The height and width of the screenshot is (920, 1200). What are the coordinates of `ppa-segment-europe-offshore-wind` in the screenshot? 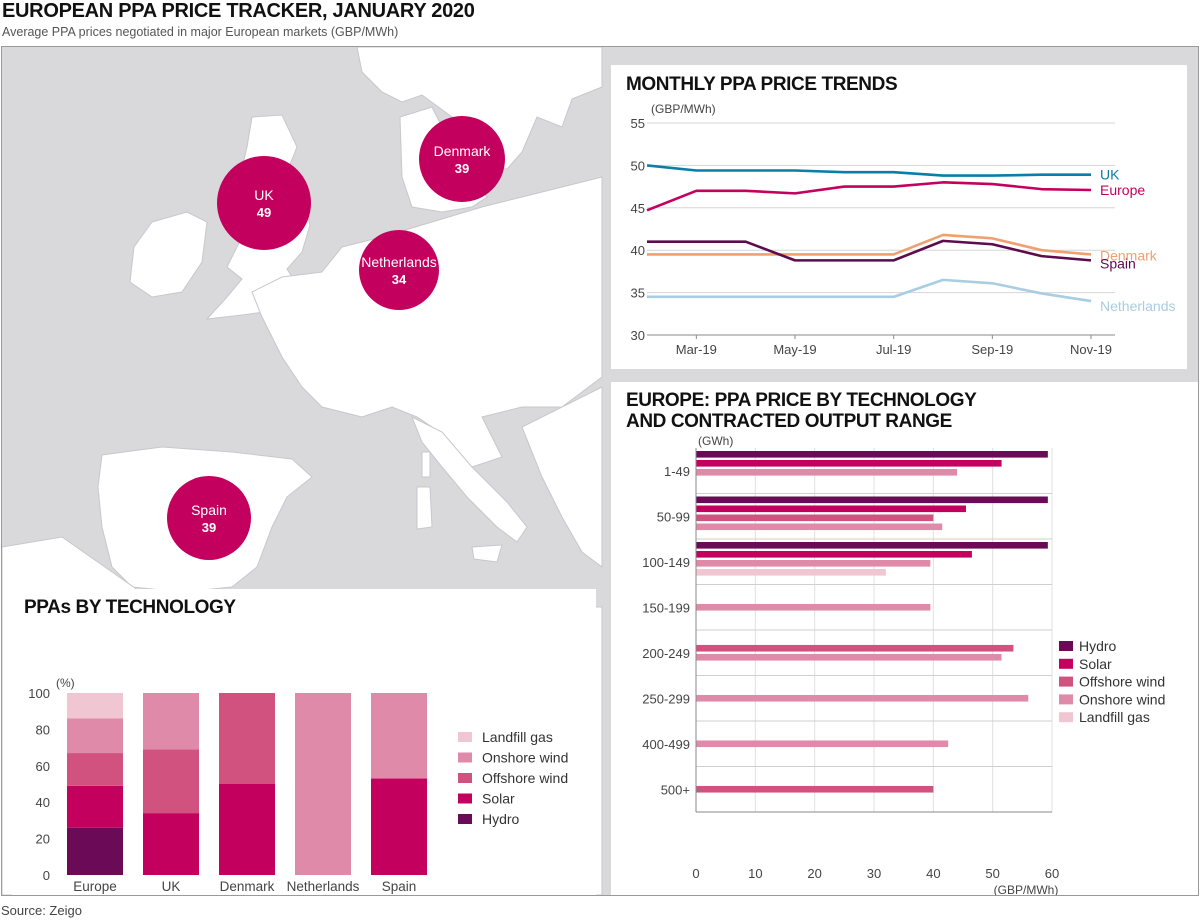 It's located at (95, 769).